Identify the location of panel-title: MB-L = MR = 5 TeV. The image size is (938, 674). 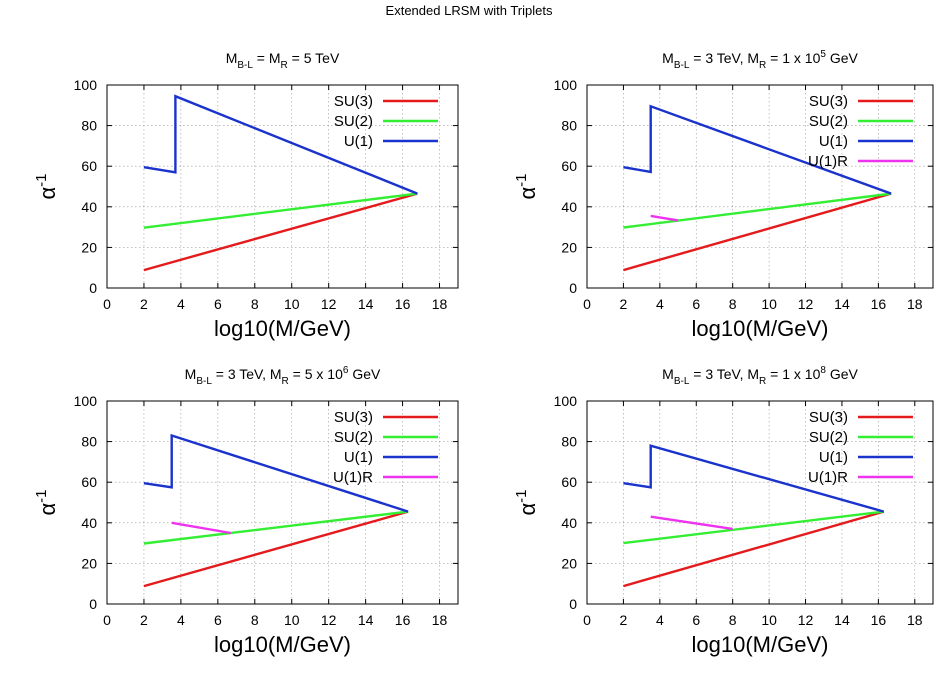
(283, 60).